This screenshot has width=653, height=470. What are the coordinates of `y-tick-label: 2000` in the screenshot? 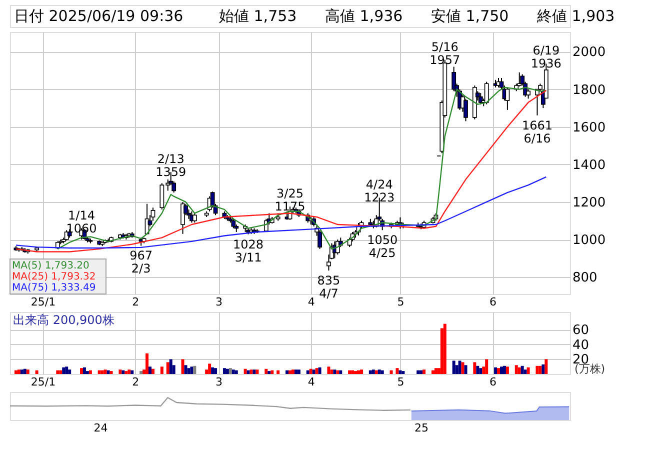 It's located at (589, 52).